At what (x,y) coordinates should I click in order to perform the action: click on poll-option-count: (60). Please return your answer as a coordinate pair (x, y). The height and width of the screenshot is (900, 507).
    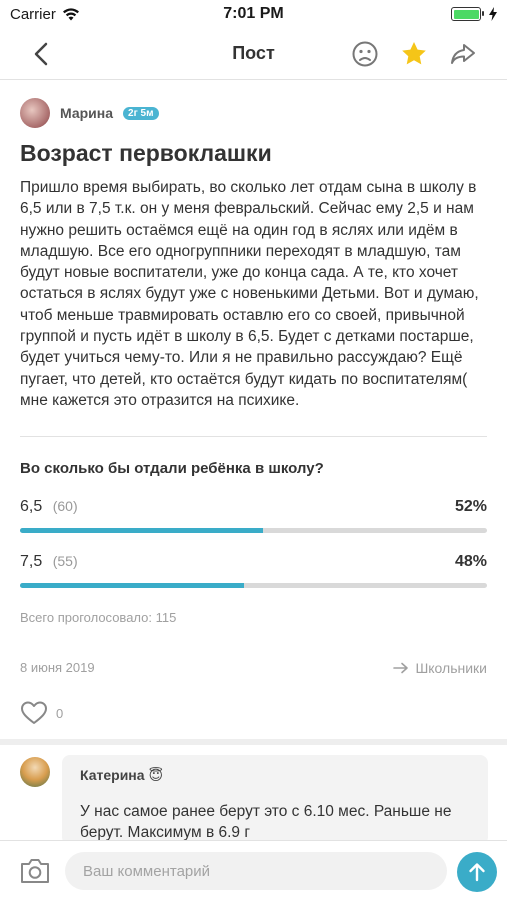
    Looking at the image, I should click on (65, 506).